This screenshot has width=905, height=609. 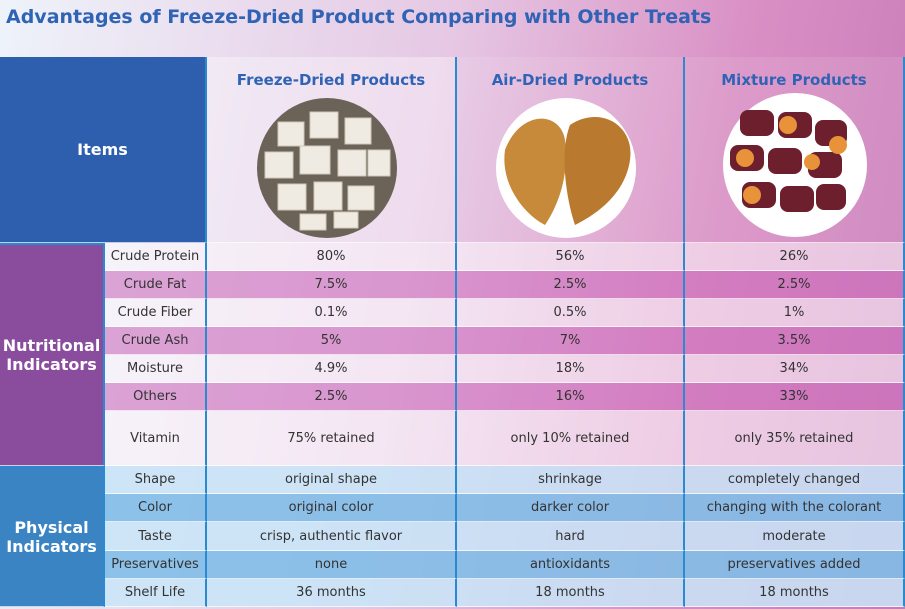 I want to click on value-cell: 75% retained, so click(x=332, y=438).